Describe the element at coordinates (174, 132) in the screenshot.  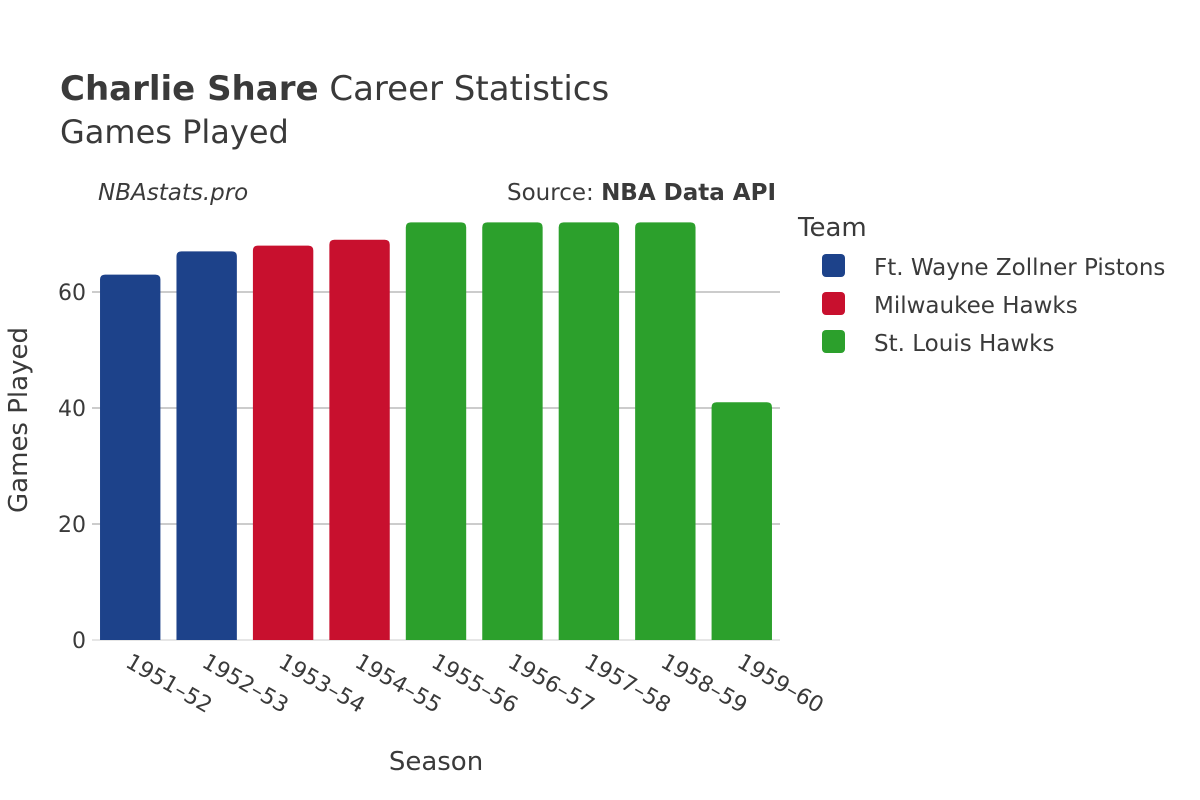
I see `chart-subtitle: Games Played` at that location.